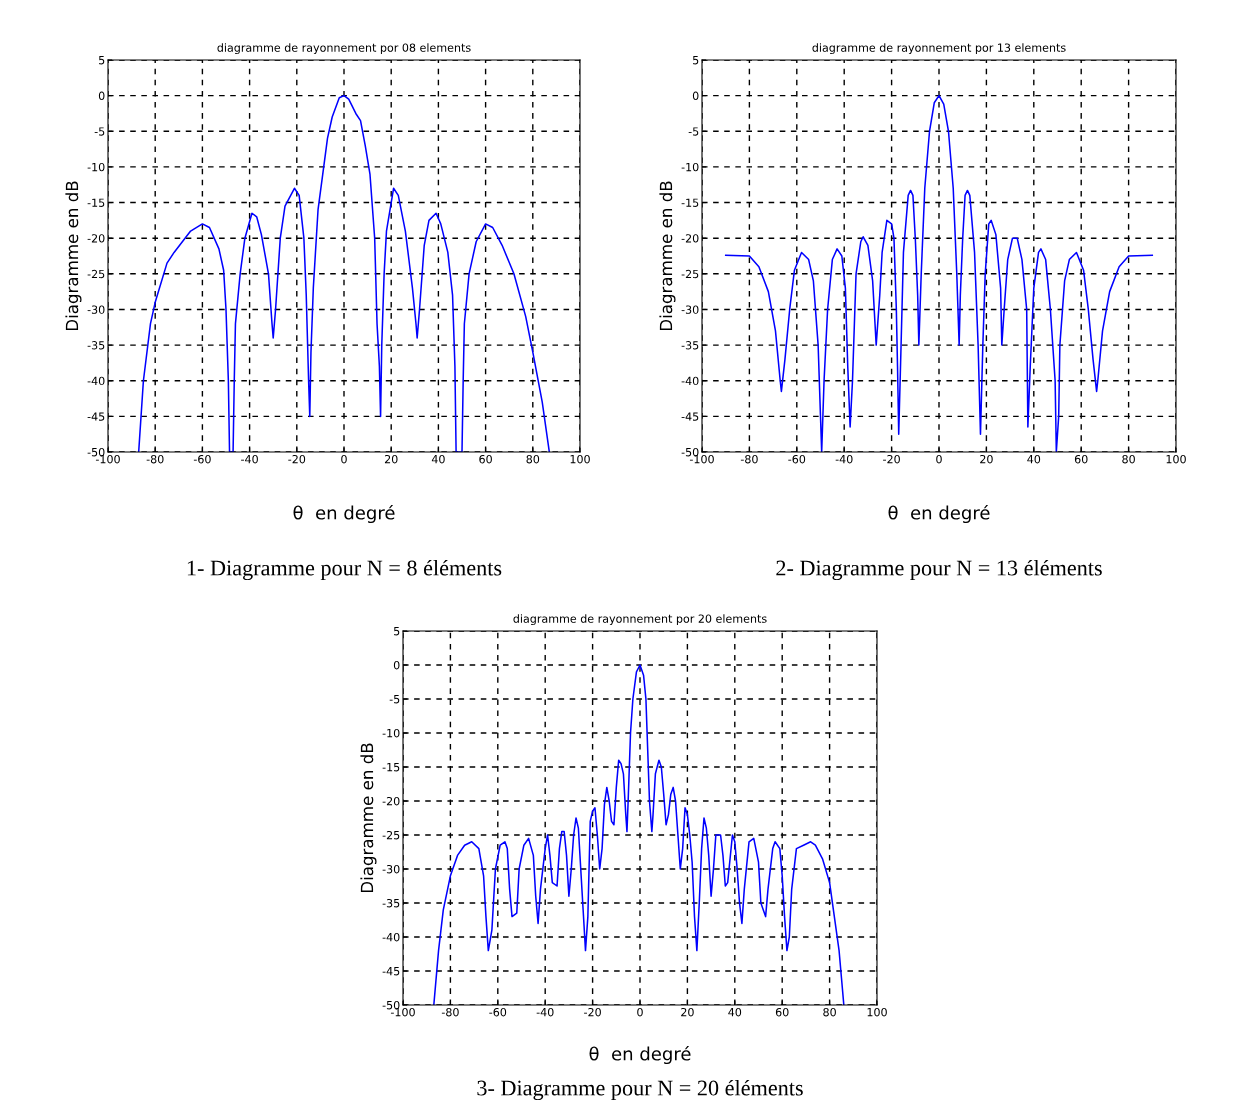 This screenshot has height=1109, width=1248. I want to click on text: 1- Diagramme pour N = 8 éléments, so click(344, 570).